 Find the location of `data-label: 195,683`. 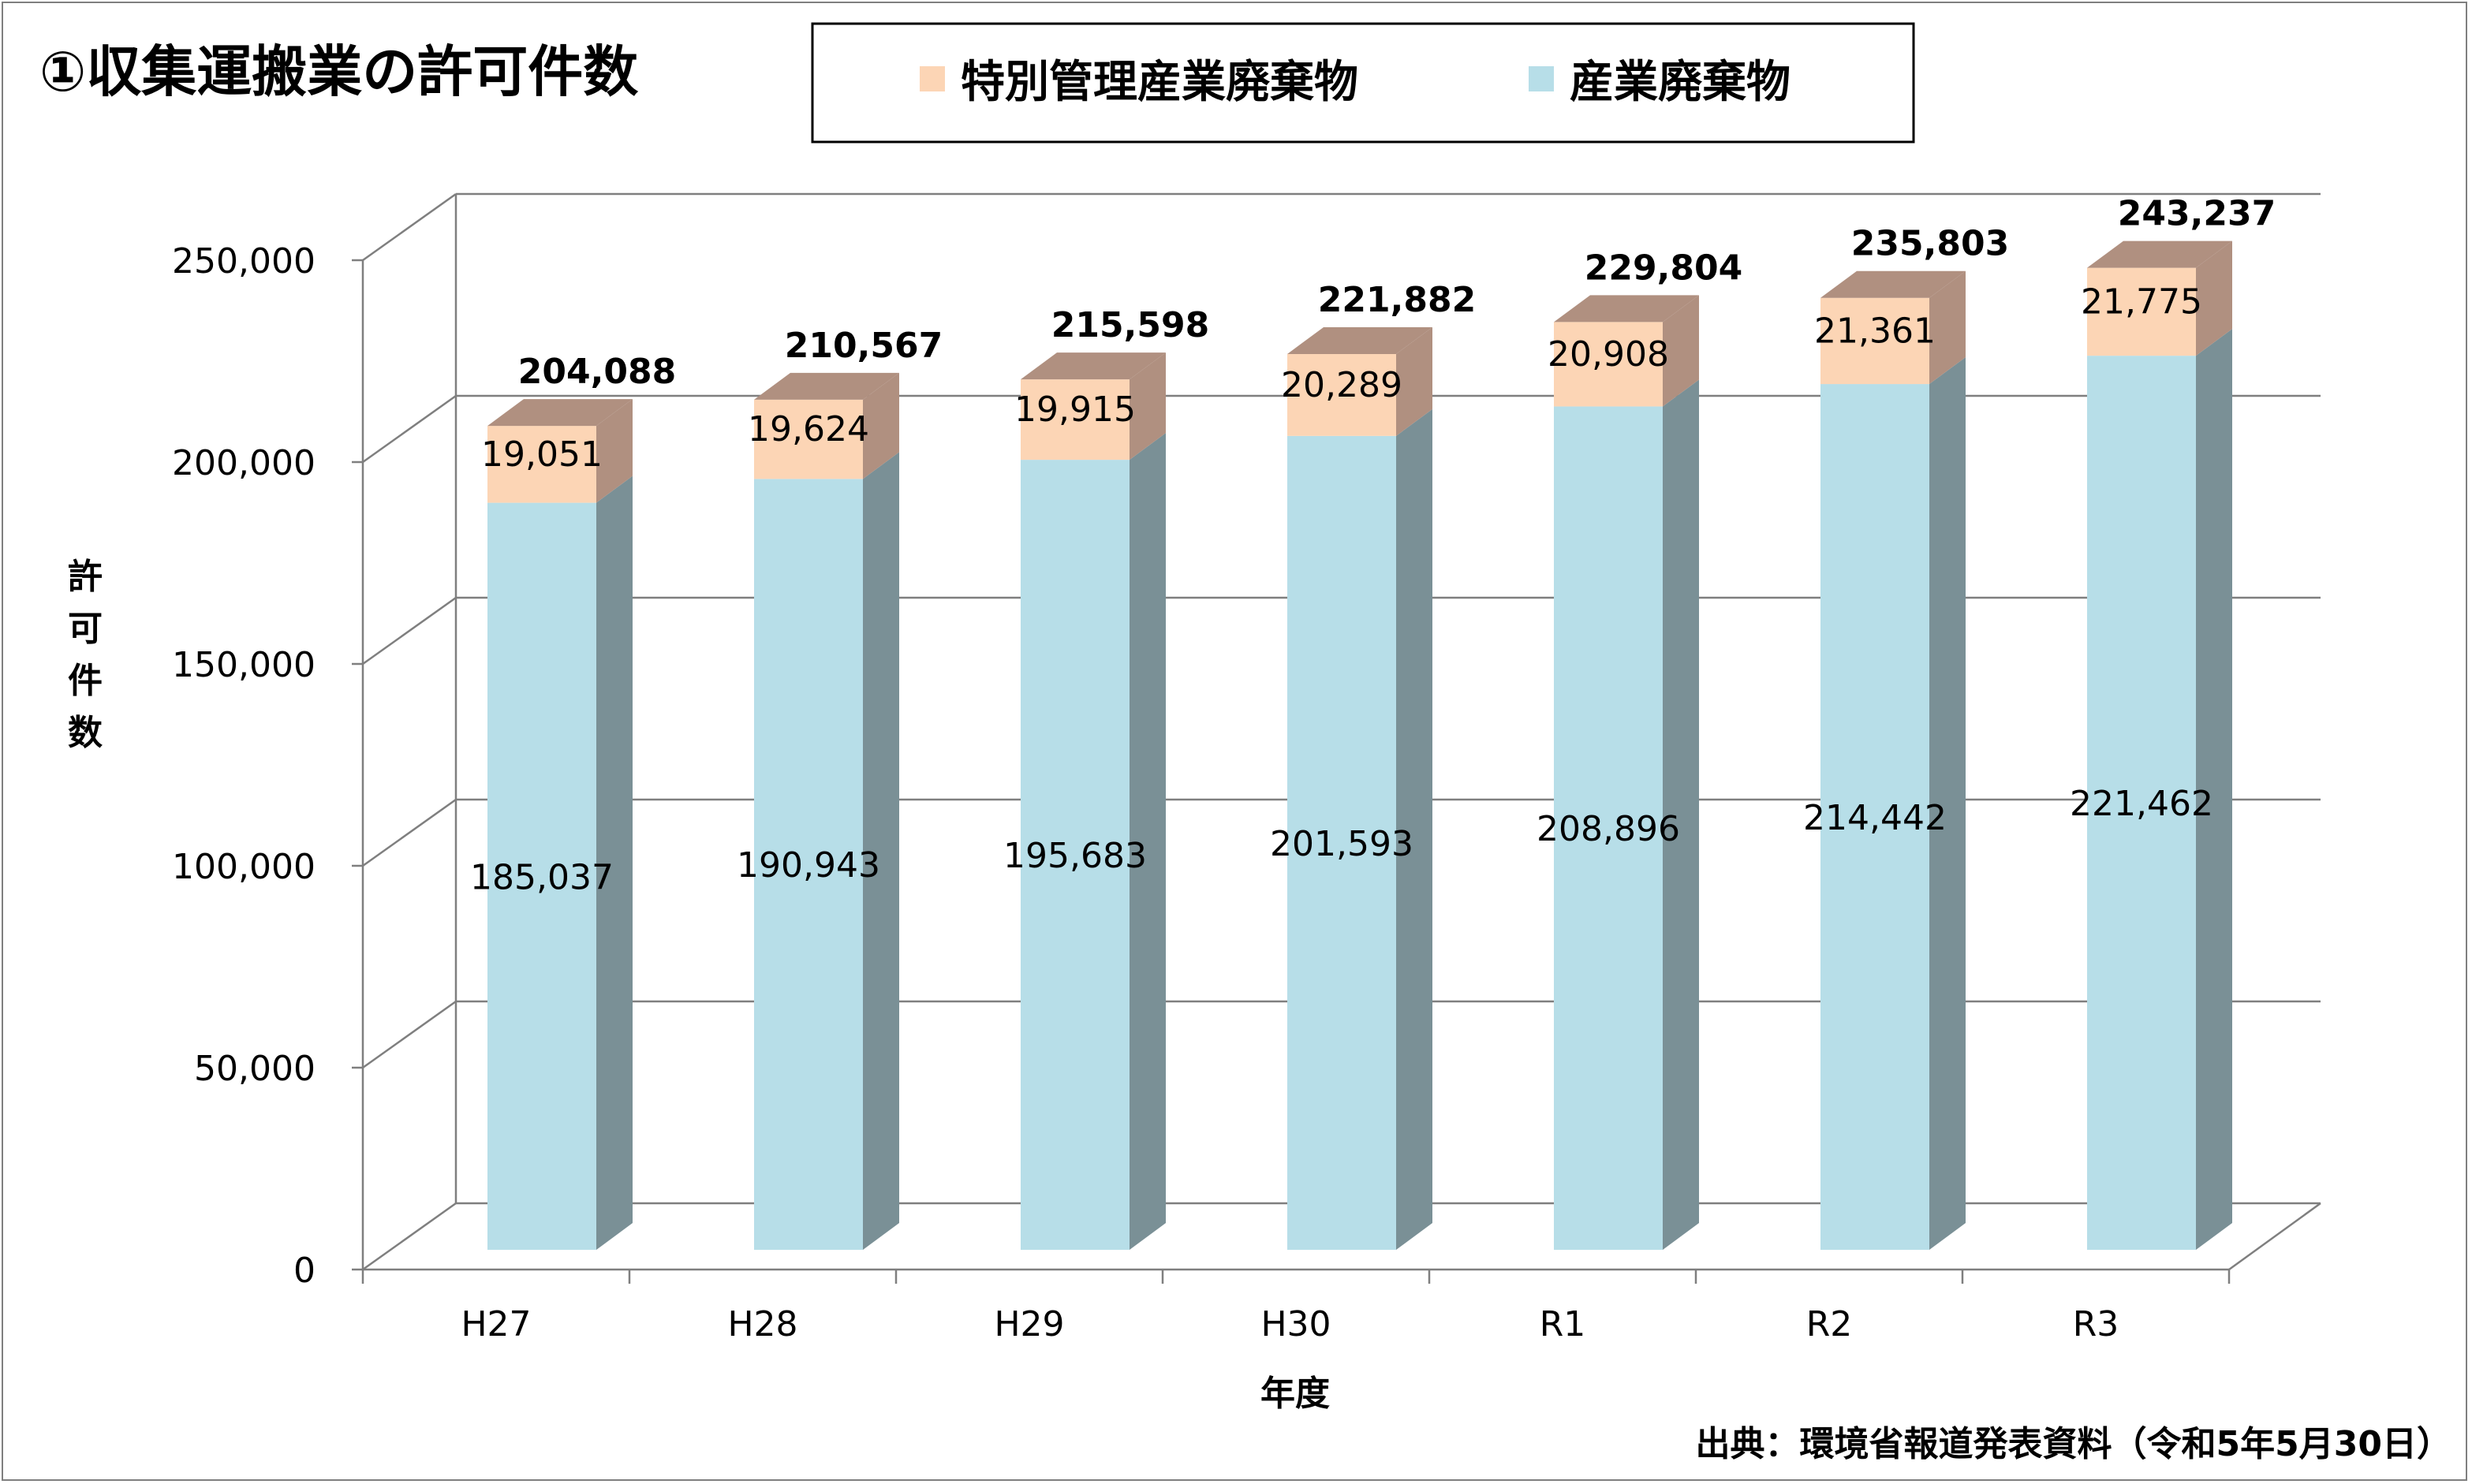

data-label: 195,683 is located at coordinates (1075, 856).